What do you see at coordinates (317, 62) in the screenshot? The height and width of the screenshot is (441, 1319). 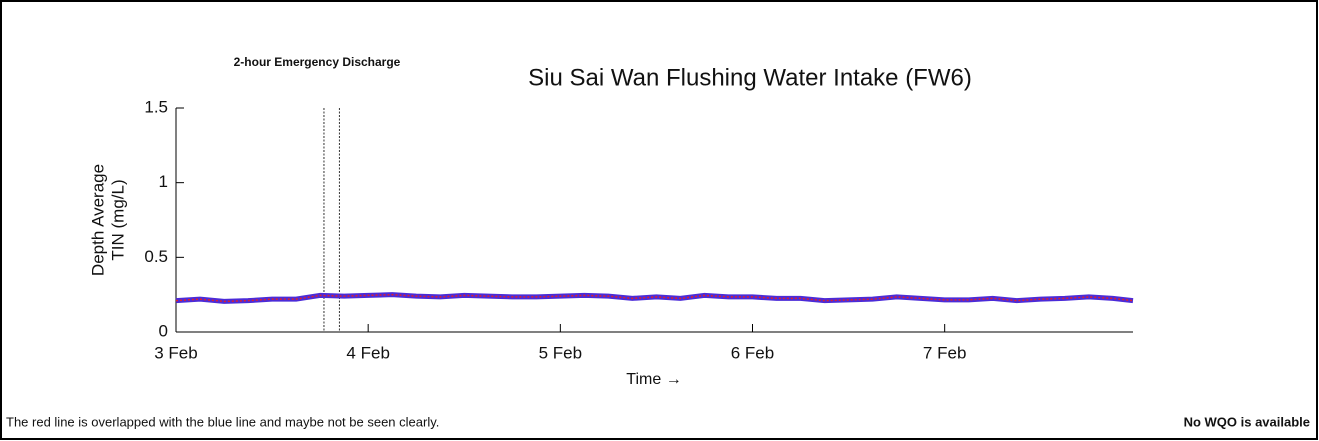 I see `annotation: 2-hour Emergency Discharge` at bounding box center [317, 62].